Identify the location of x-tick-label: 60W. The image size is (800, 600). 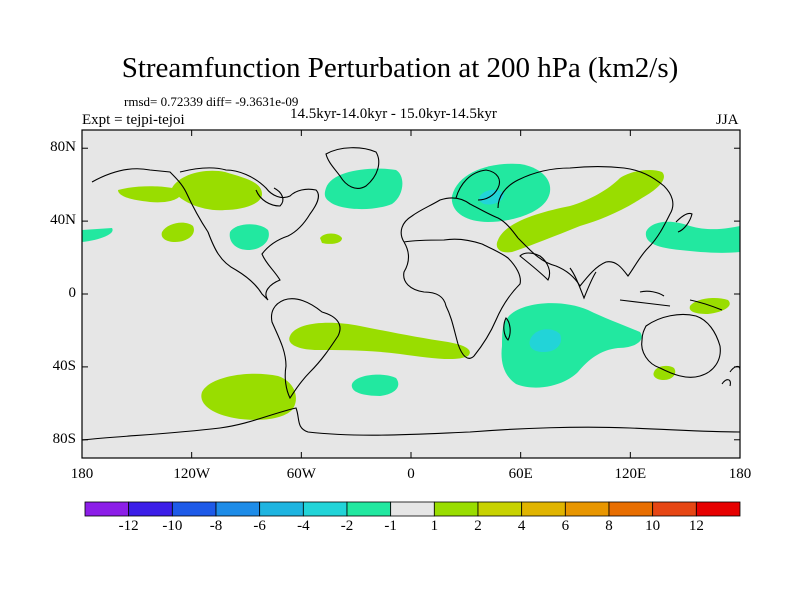
(301, 474).